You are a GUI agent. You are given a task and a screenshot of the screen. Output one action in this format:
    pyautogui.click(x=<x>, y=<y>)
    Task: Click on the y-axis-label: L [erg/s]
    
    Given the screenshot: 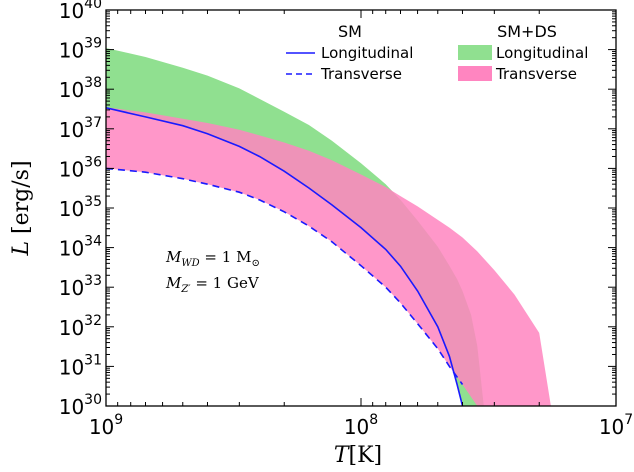 What is the action you would take?
    pyautogui.click(x=21, y=208)
    